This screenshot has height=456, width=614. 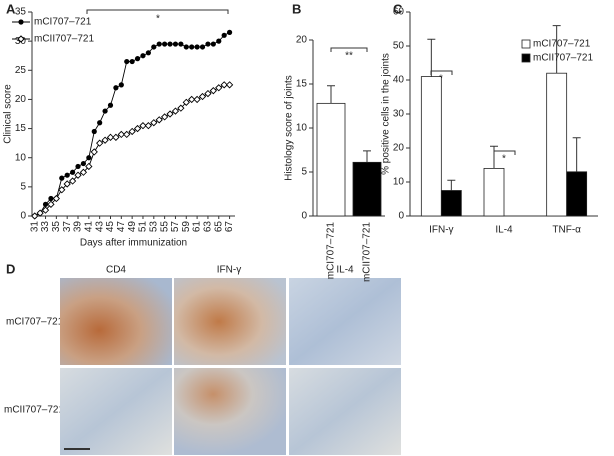 What do you see at coordinates (133, 243) in the screenshot?
I see `x-axis-label: Days after immunization` at bounding box center [133, 243].